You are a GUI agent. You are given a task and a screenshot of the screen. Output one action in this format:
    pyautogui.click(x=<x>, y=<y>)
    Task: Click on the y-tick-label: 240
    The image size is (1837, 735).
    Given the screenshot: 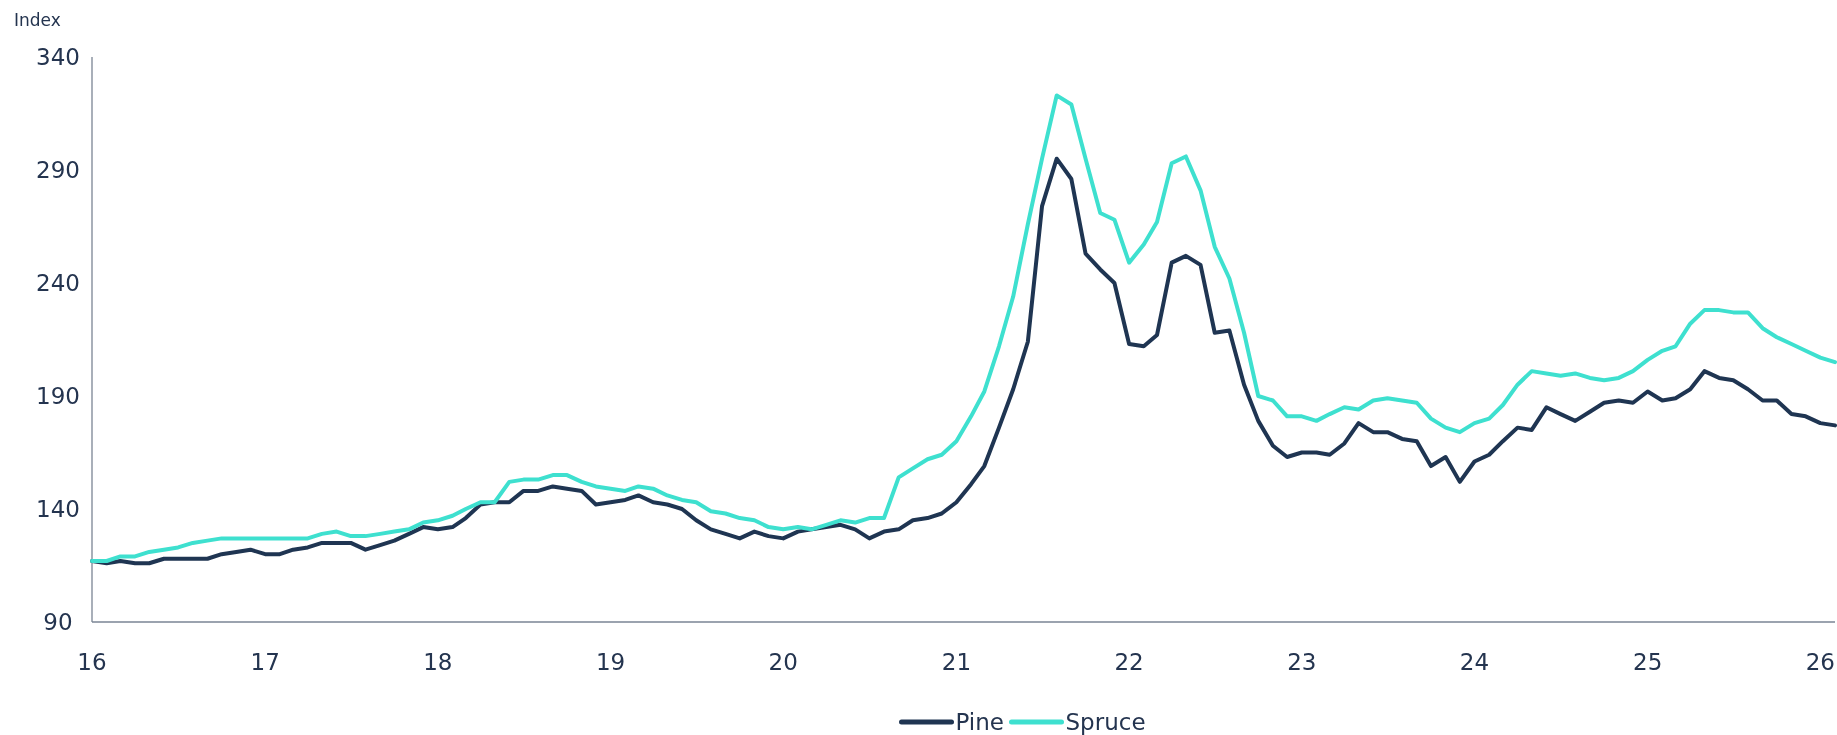 What is the action you would take?
    pyautogui.click(x=58, y=283)
    